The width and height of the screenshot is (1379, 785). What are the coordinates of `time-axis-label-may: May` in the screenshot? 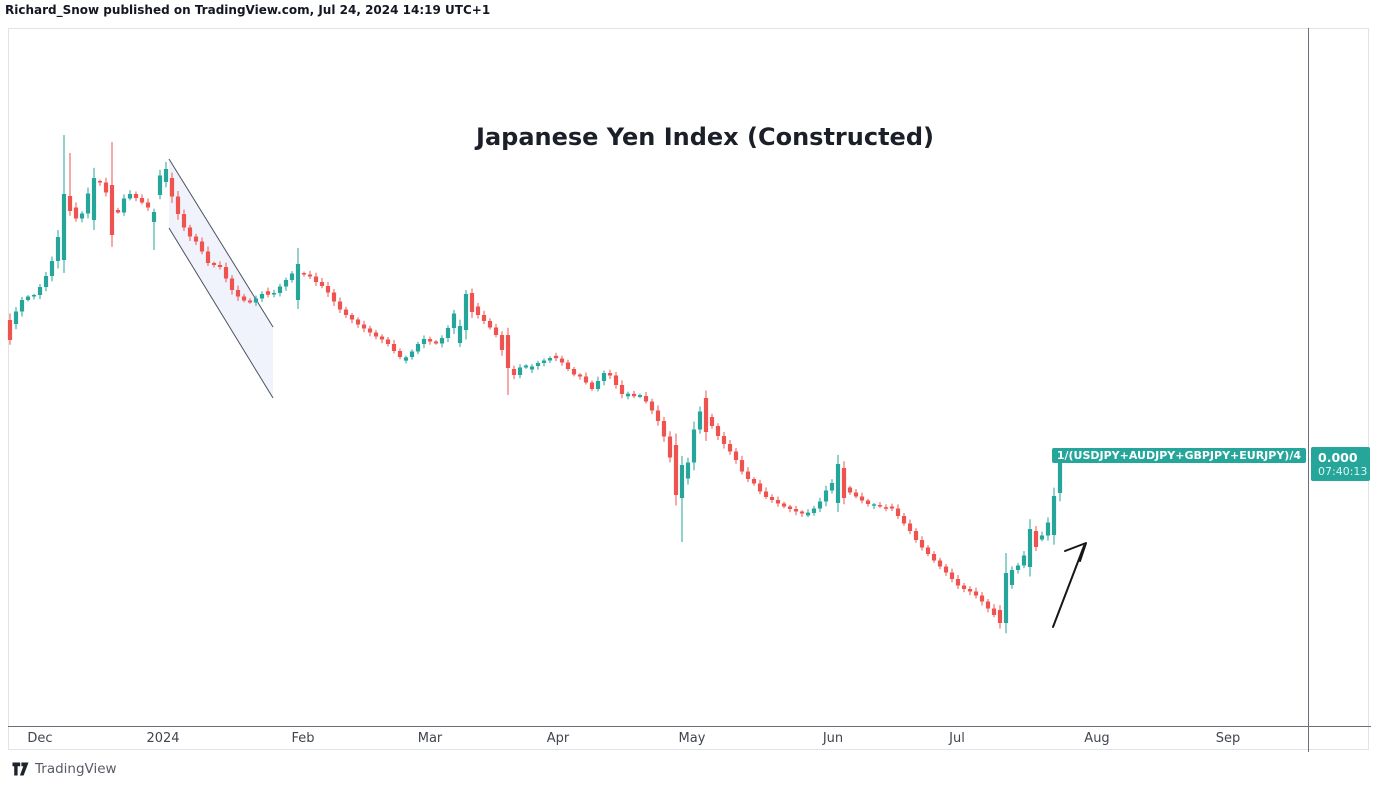 It's located at (692, 738).